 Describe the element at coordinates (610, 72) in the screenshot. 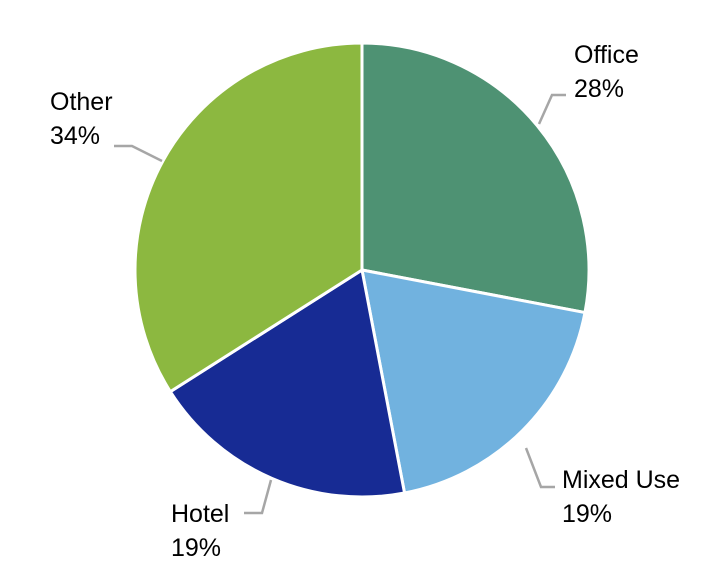

I see `slice-label-office: Office 28%` at that location.